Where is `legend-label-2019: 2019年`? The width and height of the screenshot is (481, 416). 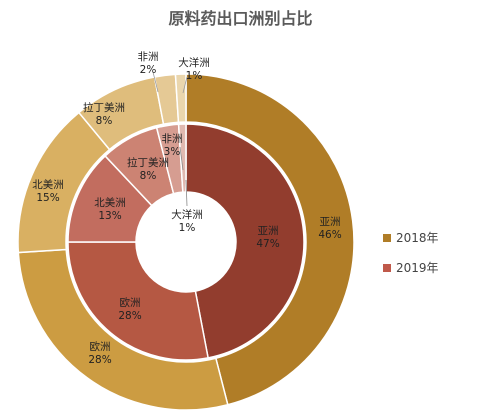
legend-label-2019: 2019年 is located at coordinates (417, 268).